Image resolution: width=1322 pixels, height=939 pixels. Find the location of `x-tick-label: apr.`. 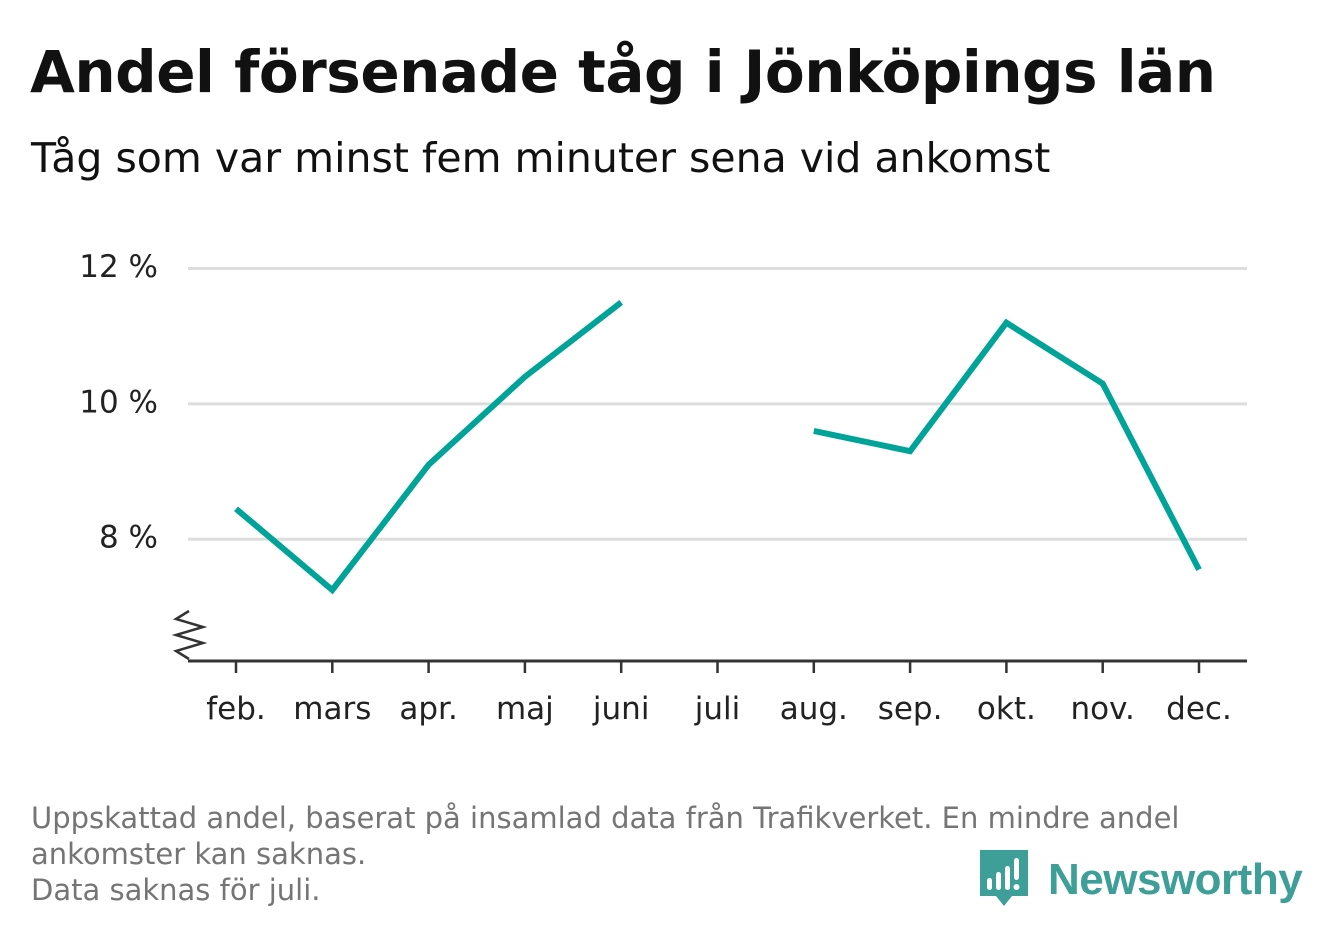

x-tick-label: apr. is located at coordinates (428, 709).